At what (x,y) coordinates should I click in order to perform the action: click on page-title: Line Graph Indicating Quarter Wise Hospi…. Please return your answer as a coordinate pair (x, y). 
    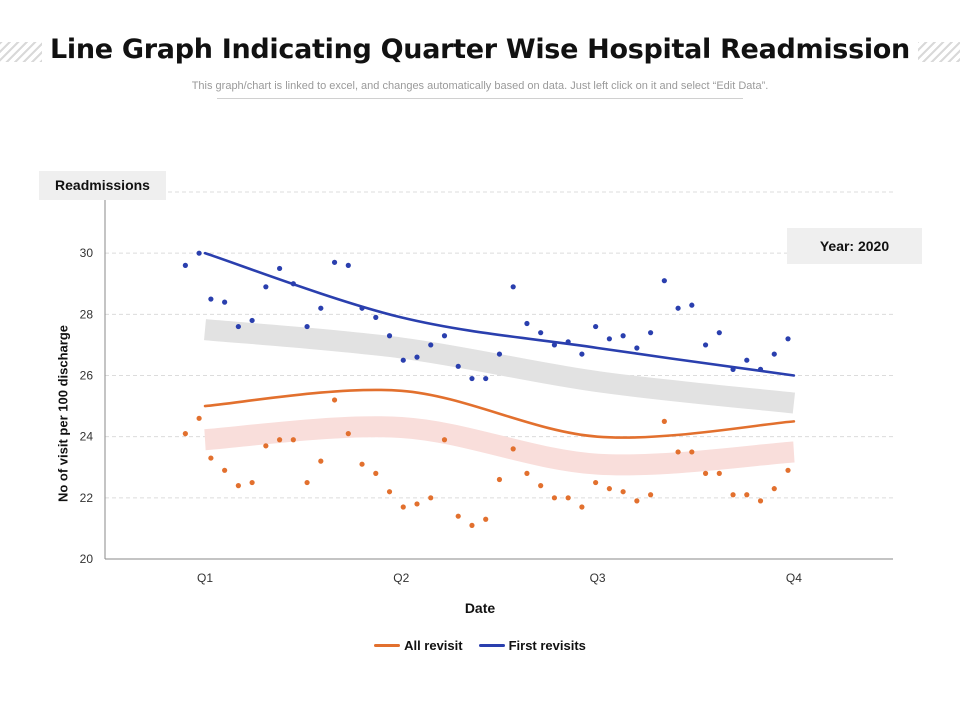
    Looking at the image, I should click on (480, 49).